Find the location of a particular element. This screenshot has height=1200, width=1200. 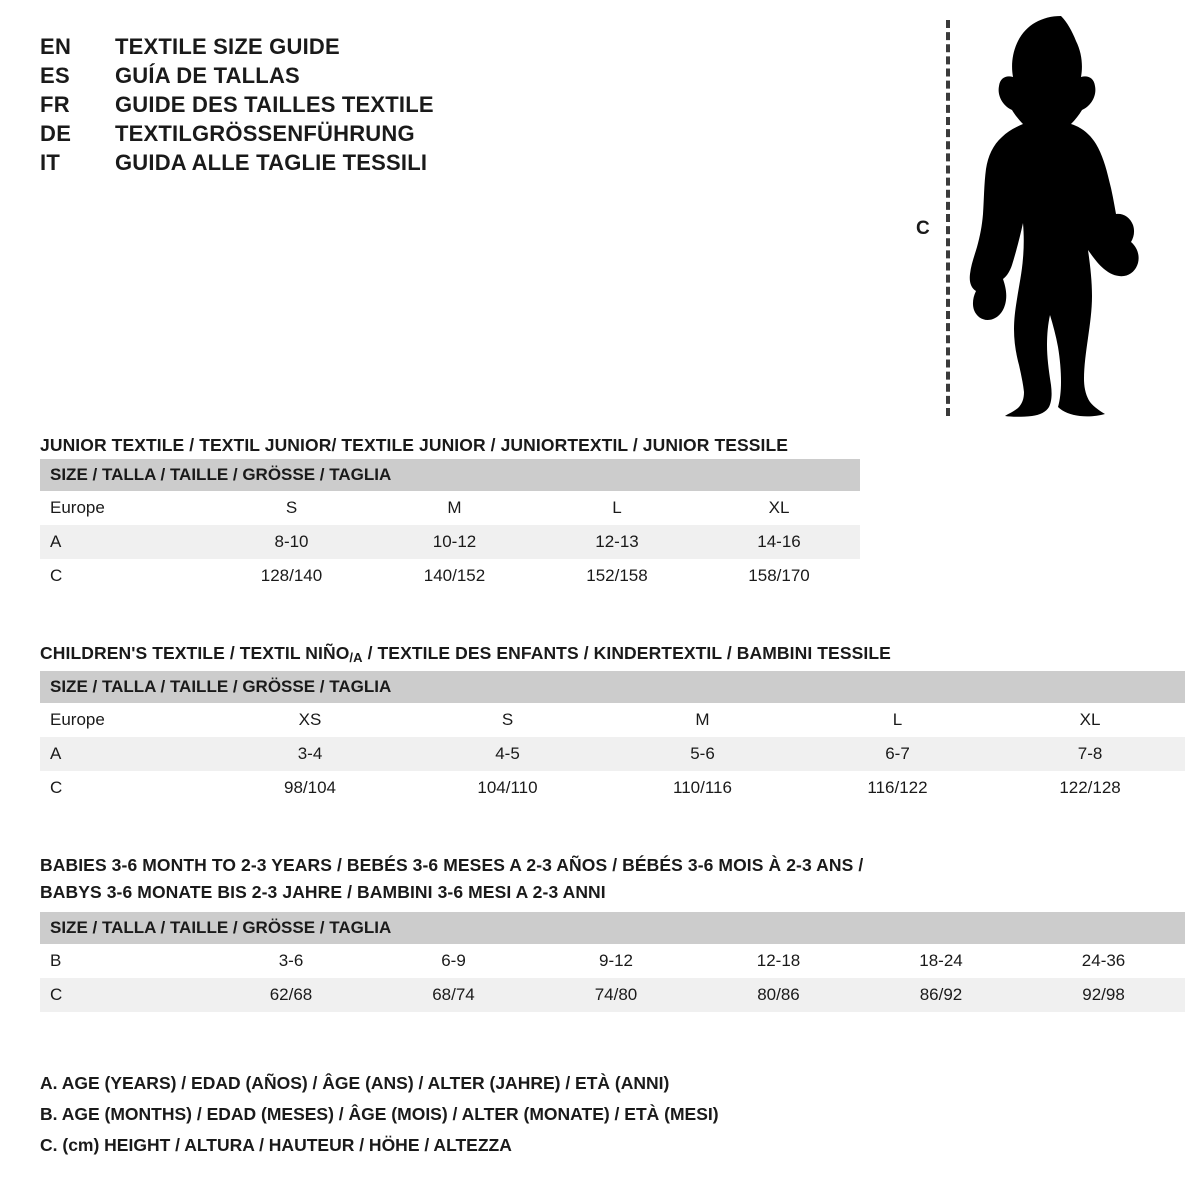

table-cell: 3-6 is located at coordinates (291, 961).